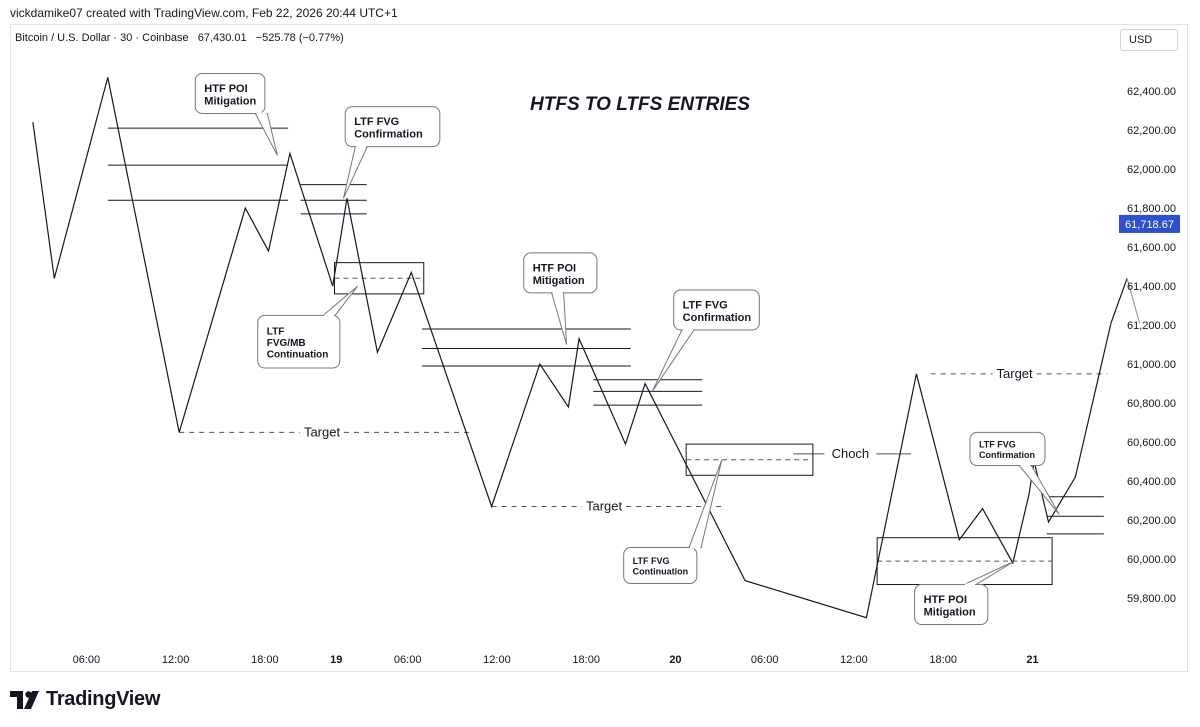 This screenshot has height=727, width=1200. Describe the element at coordinates (24, 699) in the screenshot. I see `tradingview-logo-icon` at that location.